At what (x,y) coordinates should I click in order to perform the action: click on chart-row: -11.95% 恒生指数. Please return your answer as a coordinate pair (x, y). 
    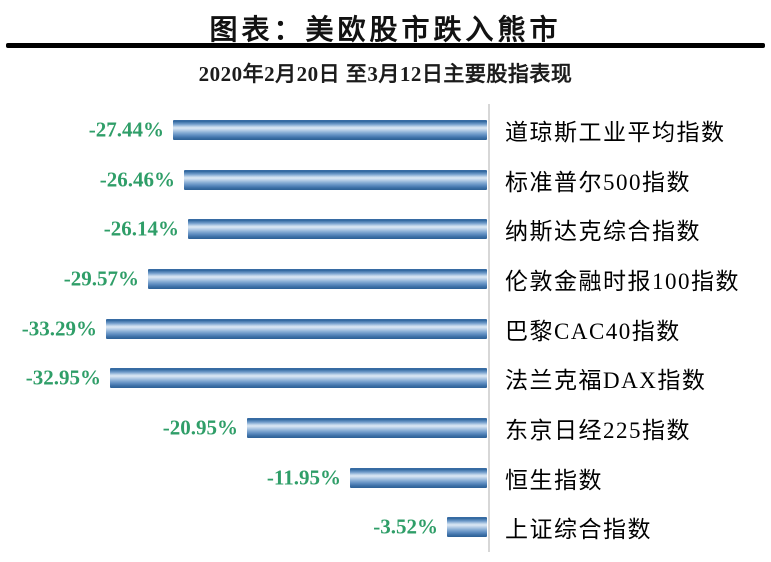
    Looking at the image, I should click on (385, 478).